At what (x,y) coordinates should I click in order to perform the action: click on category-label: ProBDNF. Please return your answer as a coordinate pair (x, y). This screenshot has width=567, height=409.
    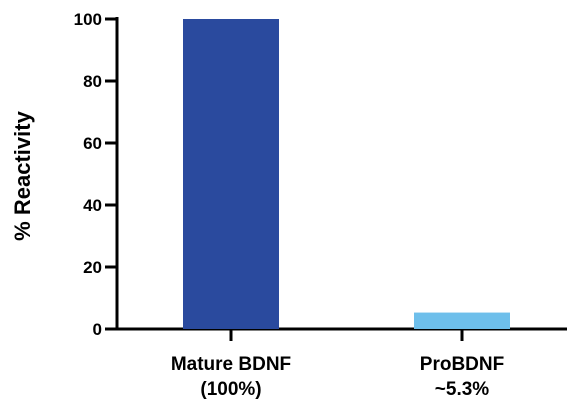
    Looking at the image, I should click on (462, 364).